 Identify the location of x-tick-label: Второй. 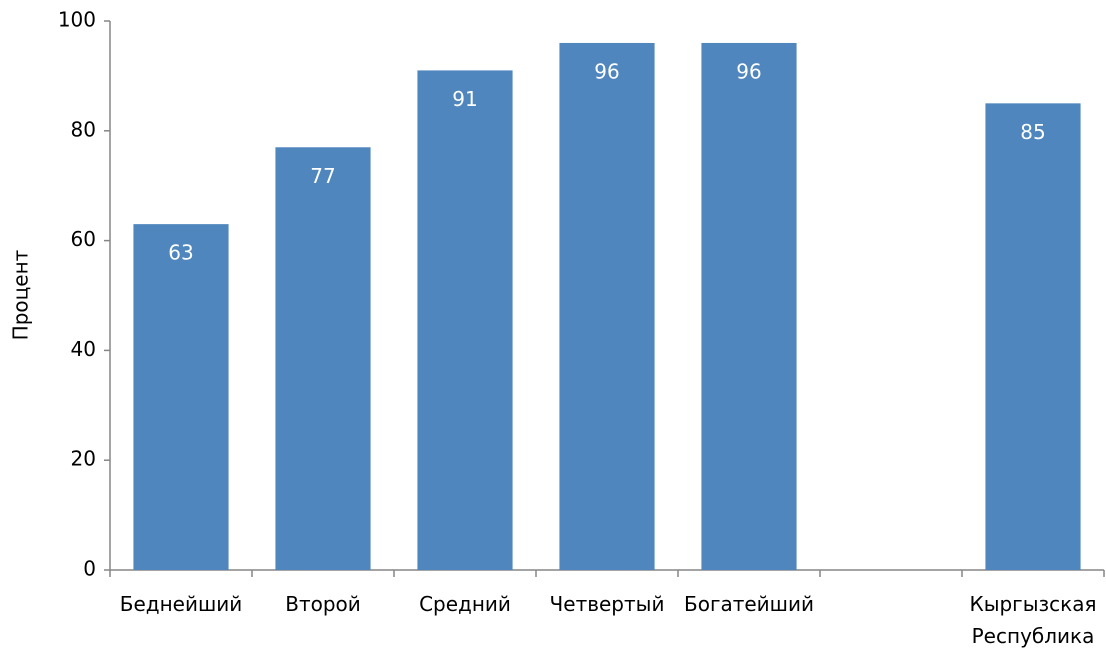
(323, 604).